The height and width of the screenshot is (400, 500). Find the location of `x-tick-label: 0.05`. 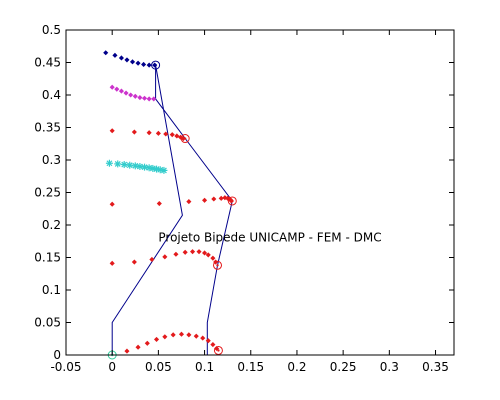

x-tick-label: 0.05 is located at coordinates (158, 367).